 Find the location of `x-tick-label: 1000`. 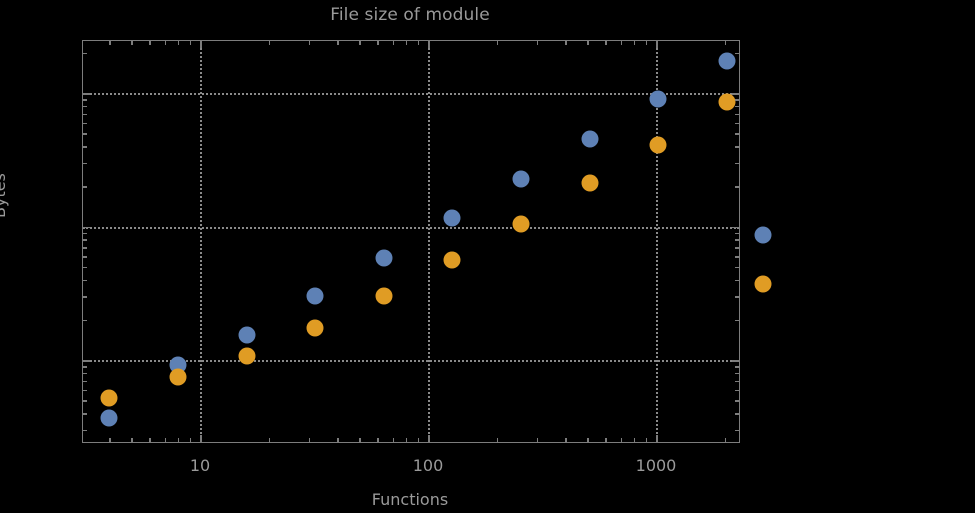

x-tick-label: 1000 is located at coordinates (656, 465).